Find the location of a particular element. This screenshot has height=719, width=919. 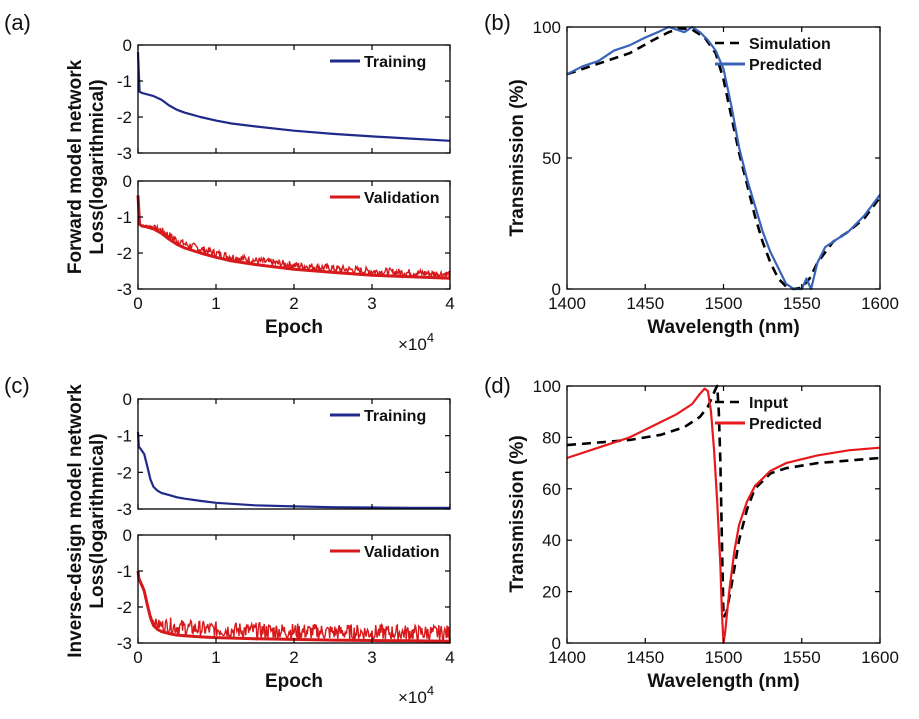

y-tick-label: 50 is located at coordinates (551, 158).